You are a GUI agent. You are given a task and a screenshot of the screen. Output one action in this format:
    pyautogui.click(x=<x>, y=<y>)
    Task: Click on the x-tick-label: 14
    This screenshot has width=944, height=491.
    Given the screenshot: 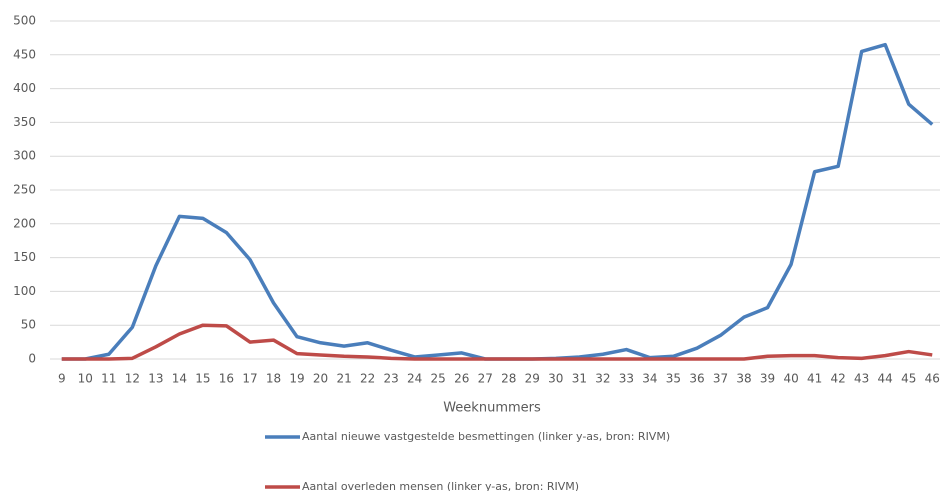 What is the action you would take?
    pyautogui.click(x=179, y=379)
    